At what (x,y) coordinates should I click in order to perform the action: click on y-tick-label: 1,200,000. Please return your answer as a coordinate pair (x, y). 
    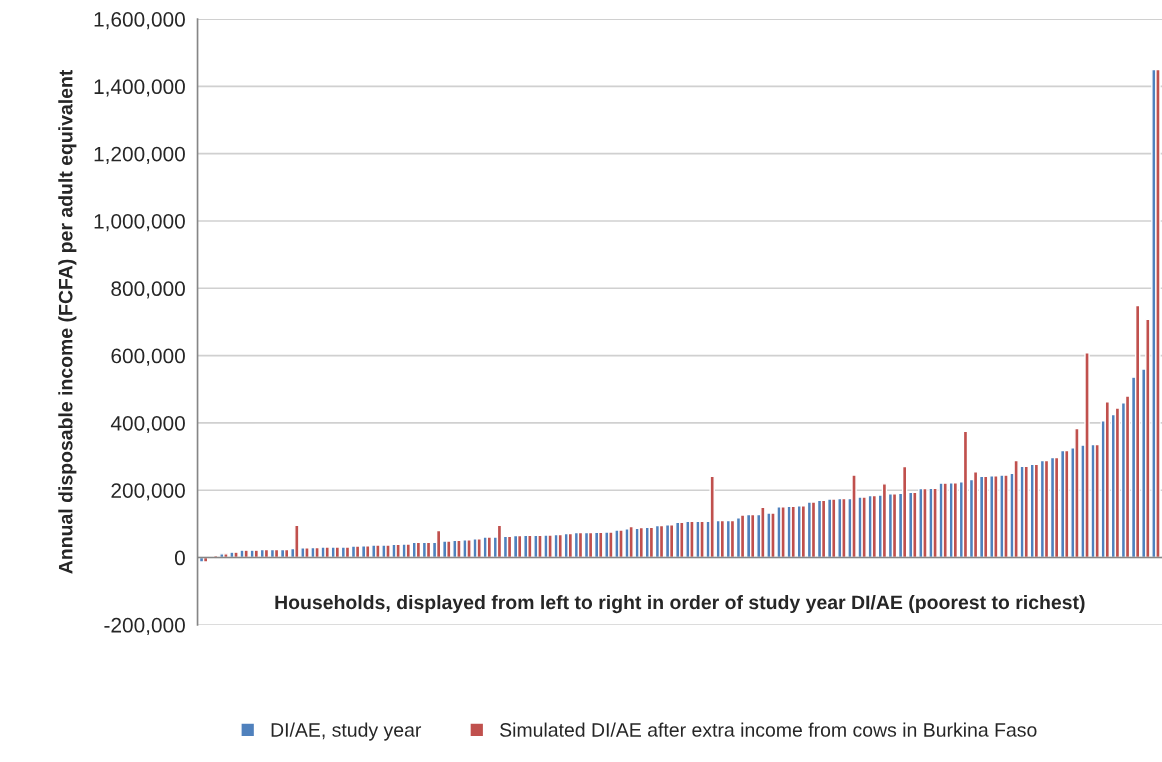
    Looking at the image, I should click on (139, 155).